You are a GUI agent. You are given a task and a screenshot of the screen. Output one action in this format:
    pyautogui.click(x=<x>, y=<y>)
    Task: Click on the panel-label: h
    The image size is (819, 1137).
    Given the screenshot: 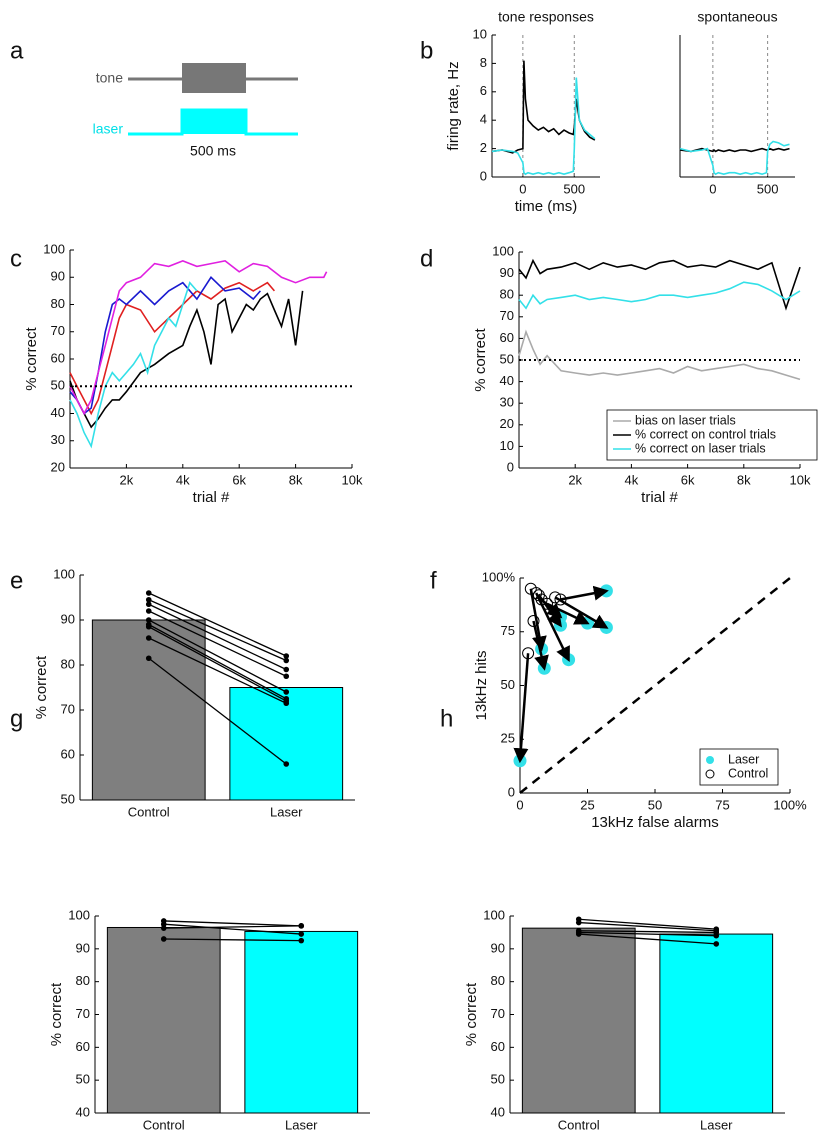 What is the action you would take?
    pyautogui.click(x=446, y=718)
    